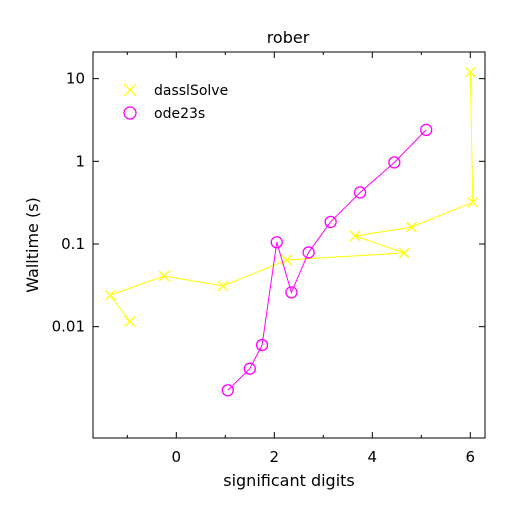  Describe the element at coordinates (75, 79) in the screenshot. I see `y-tick-label: 10` at that location.